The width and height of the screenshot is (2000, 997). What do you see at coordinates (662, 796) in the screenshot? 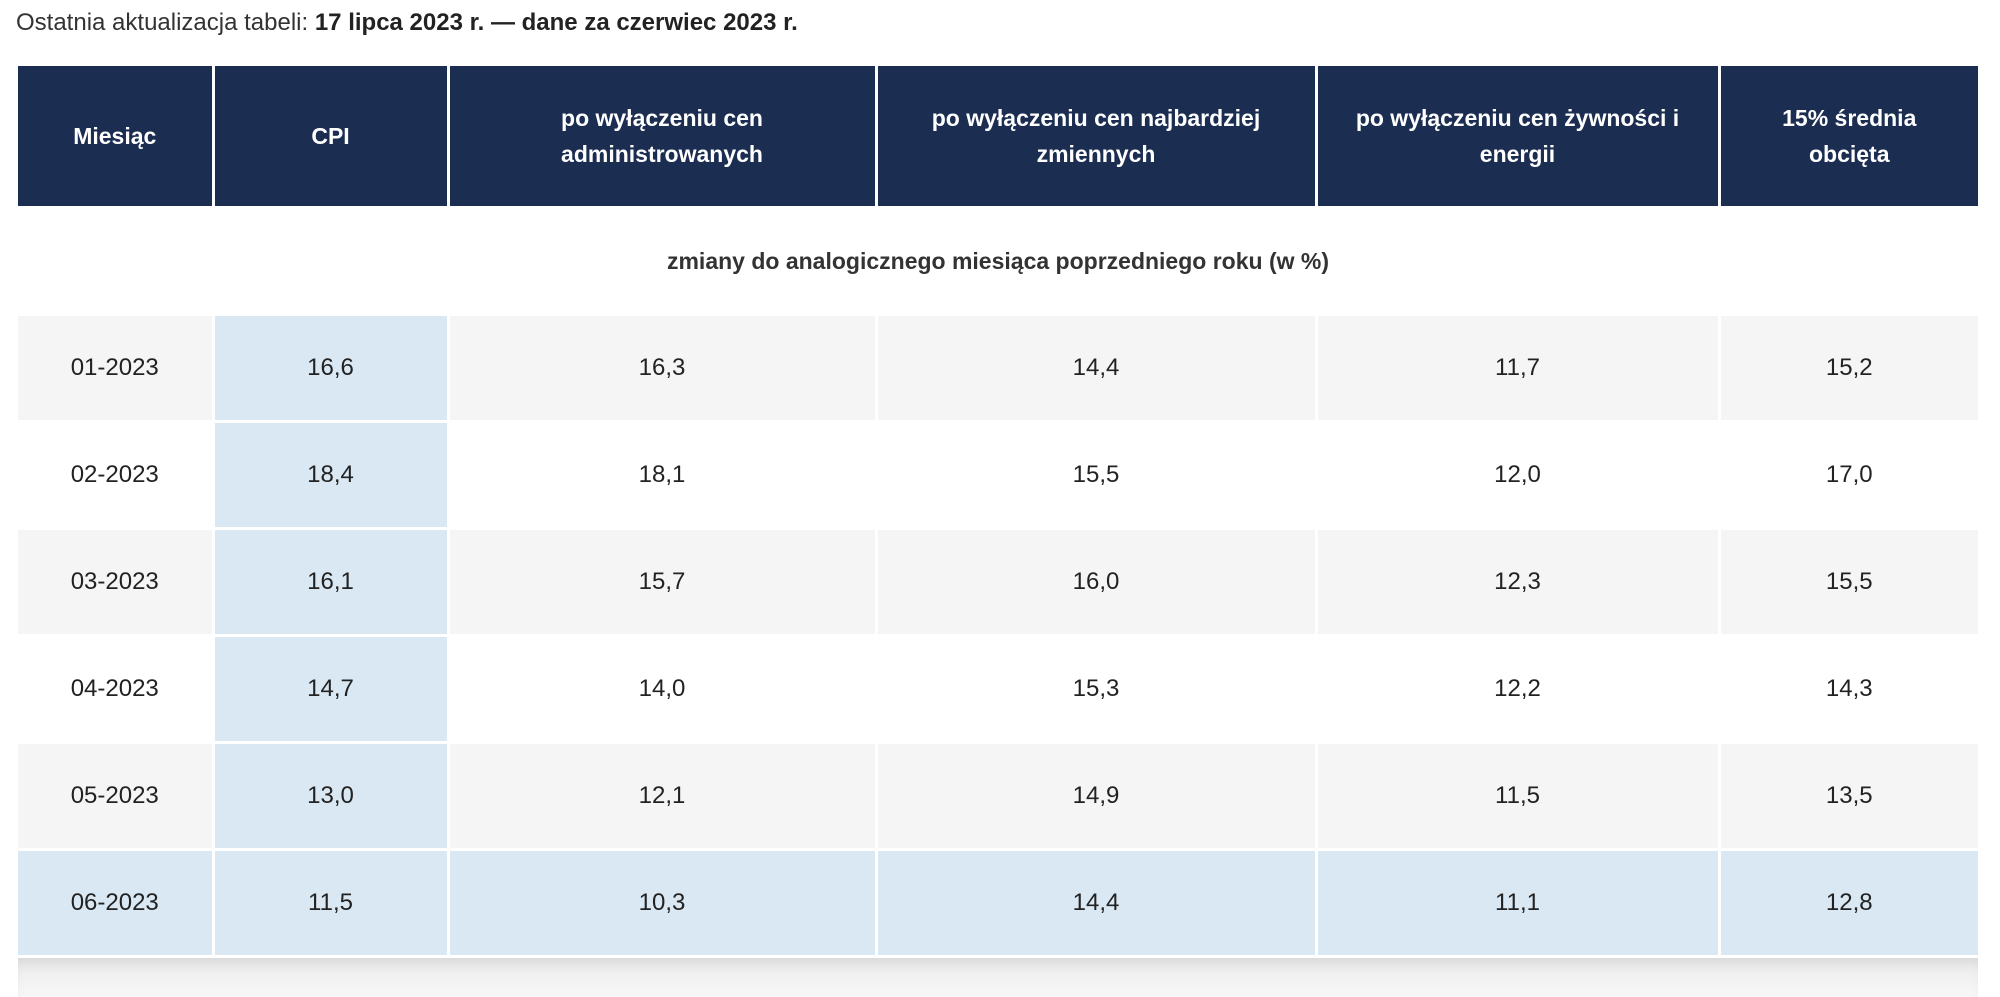
I see `cell-excl-administered: 12,1` at bounding box center [662, 796].